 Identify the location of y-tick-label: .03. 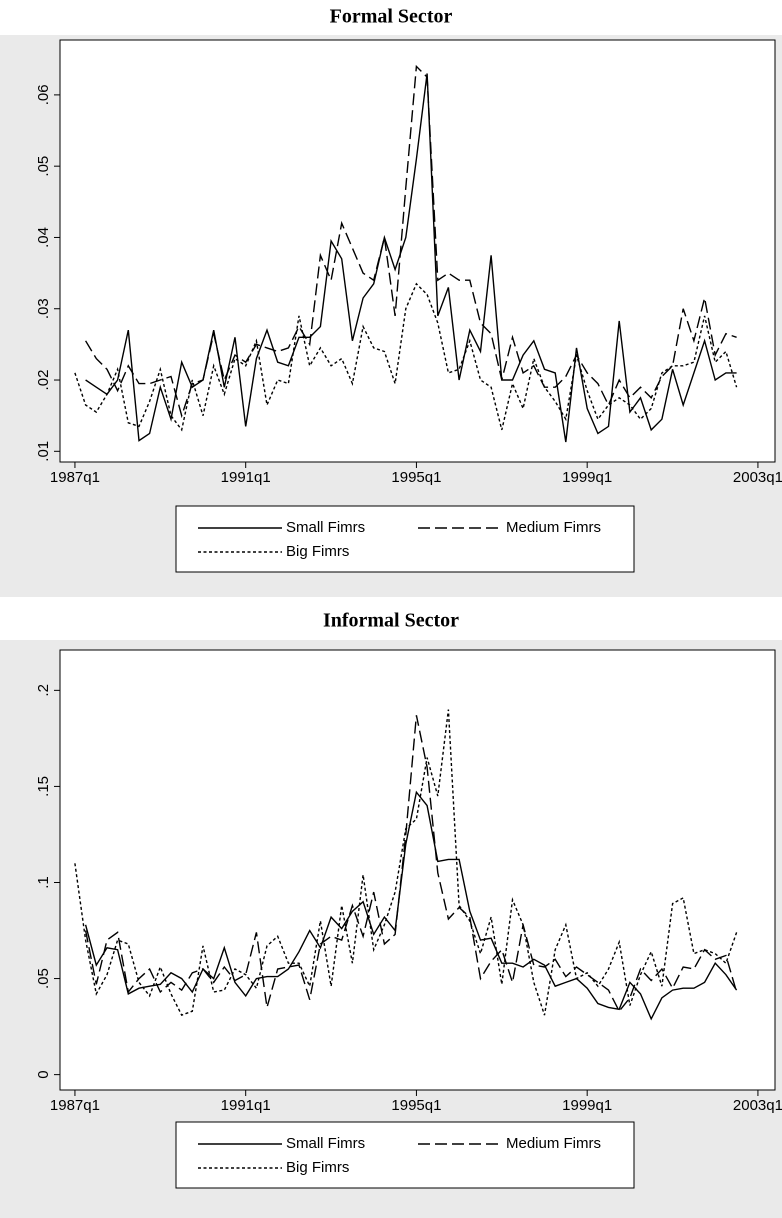
(43, 308).